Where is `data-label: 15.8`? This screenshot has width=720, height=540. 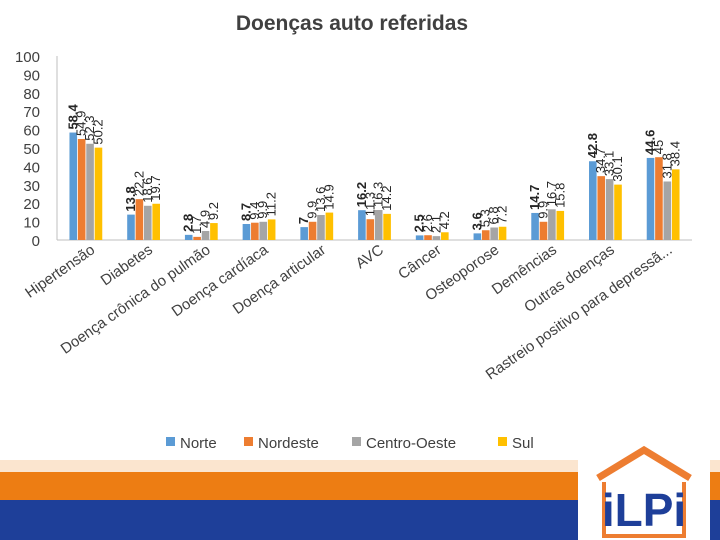 data-label: 15.8 is located at coordinates (559, 195).